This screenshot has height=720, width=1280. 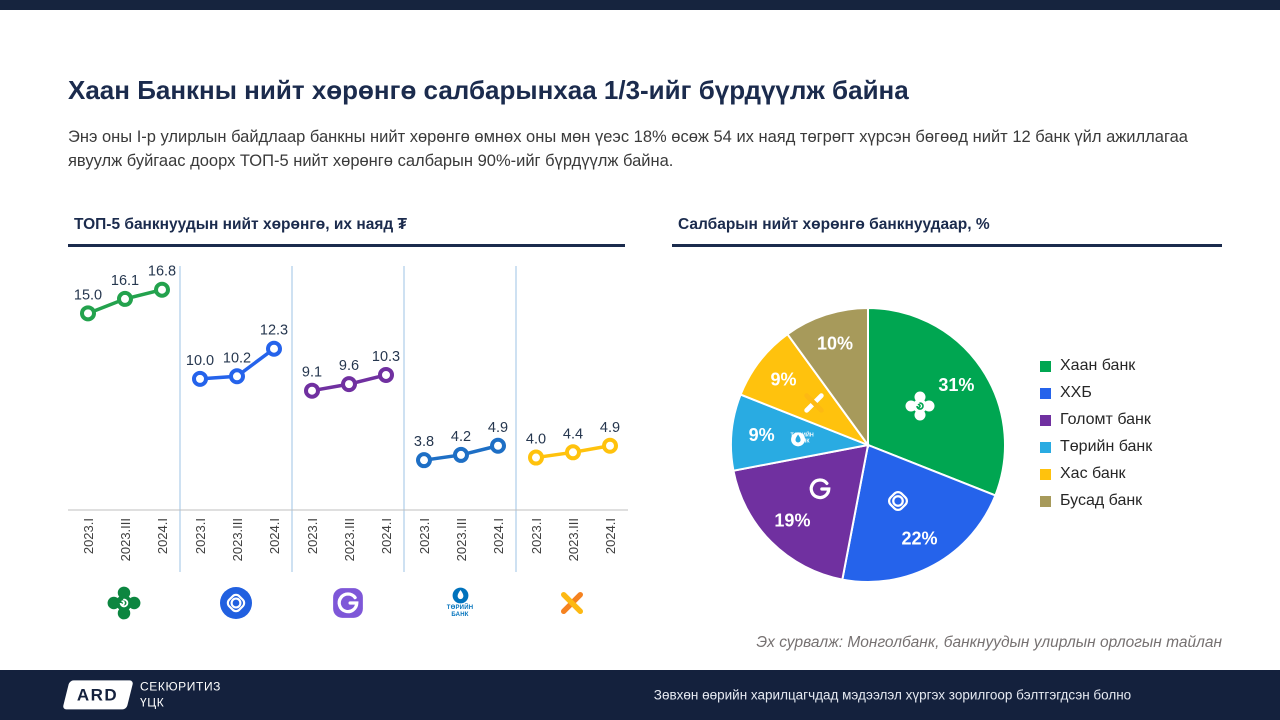 What do you see at coordinates (460, 603) in the screenshot?
I see `state-bank-logo: ТӨРИЙН БАНК` at bounding box center [460, 603].